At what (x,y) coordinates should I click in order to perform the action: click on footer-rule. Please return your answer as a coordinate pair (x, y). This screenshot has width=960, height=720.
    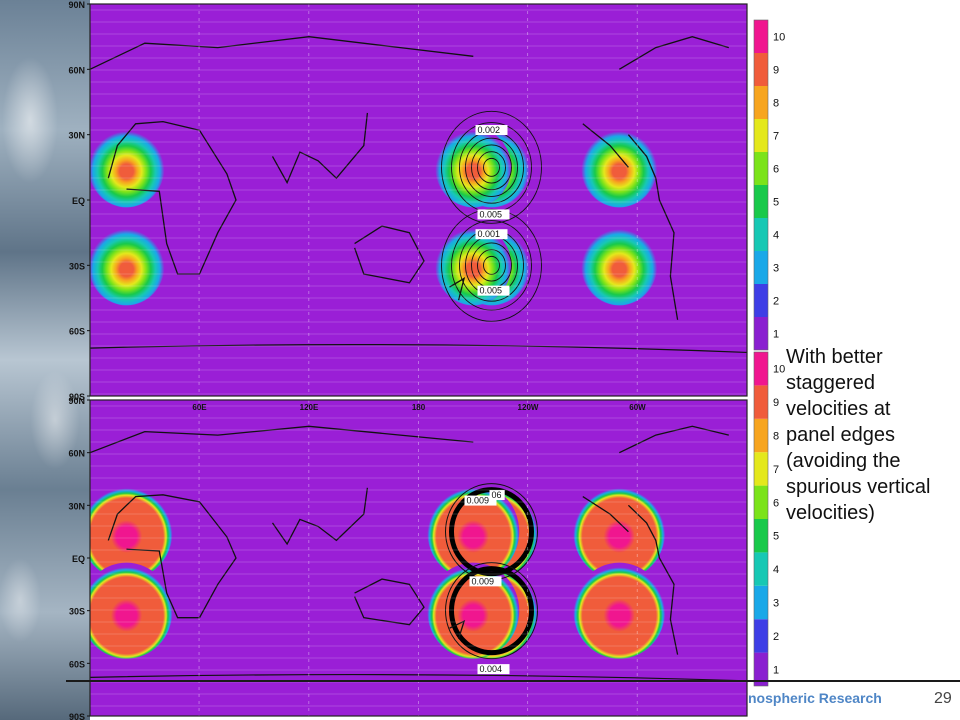
    Looking at the image, I should click on (513, 681).